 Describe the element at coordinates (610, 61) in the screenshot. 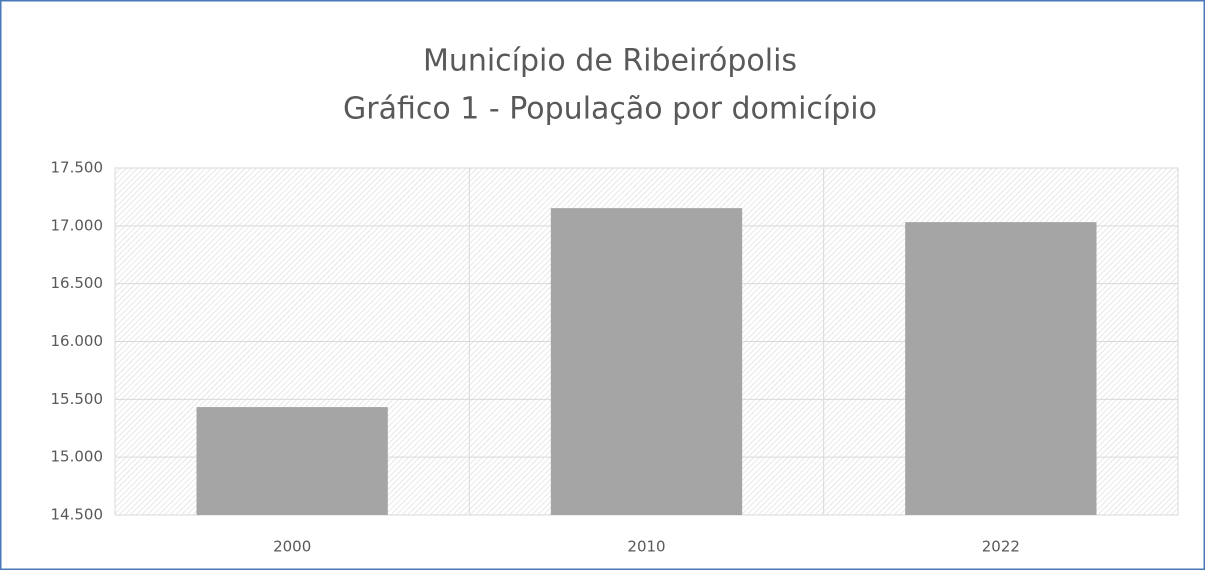

I see `chart-title: Município de Ribeirópolis` at that location.